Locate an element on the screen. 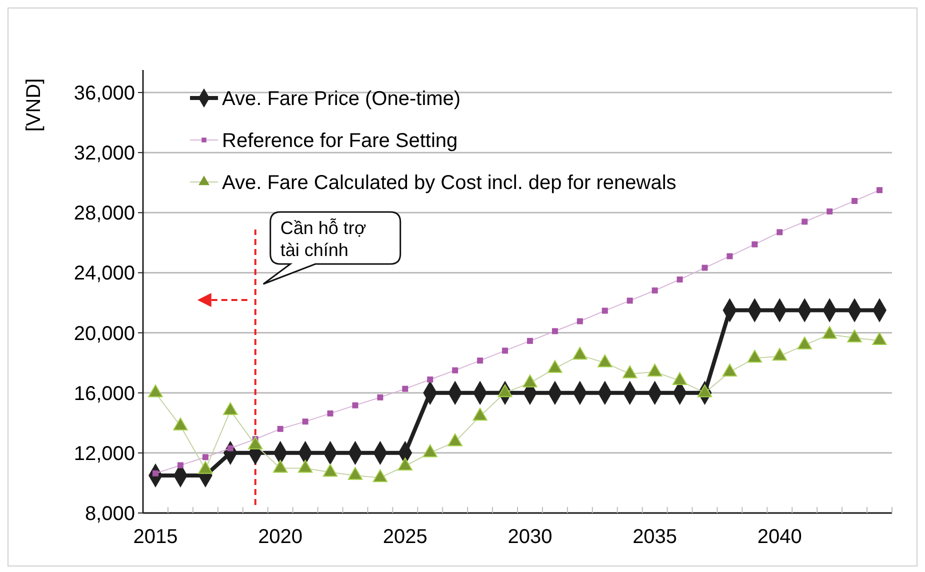  x-tick-label: 2025 is located at coordinates (405, 537).